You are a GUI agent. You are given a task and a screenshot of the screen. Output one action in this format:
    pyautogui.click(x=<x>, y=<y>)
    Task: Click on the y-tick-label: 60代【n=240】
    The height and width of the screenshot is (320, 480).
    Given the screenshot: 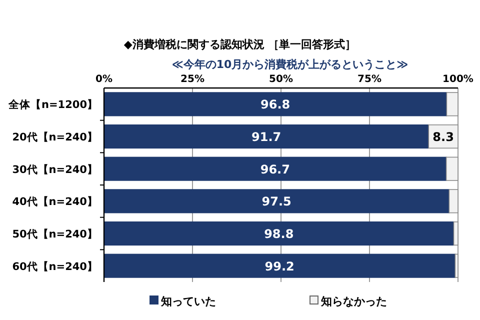 What is the action you would take?
    pyautogui.click(x=55, y=266)
    